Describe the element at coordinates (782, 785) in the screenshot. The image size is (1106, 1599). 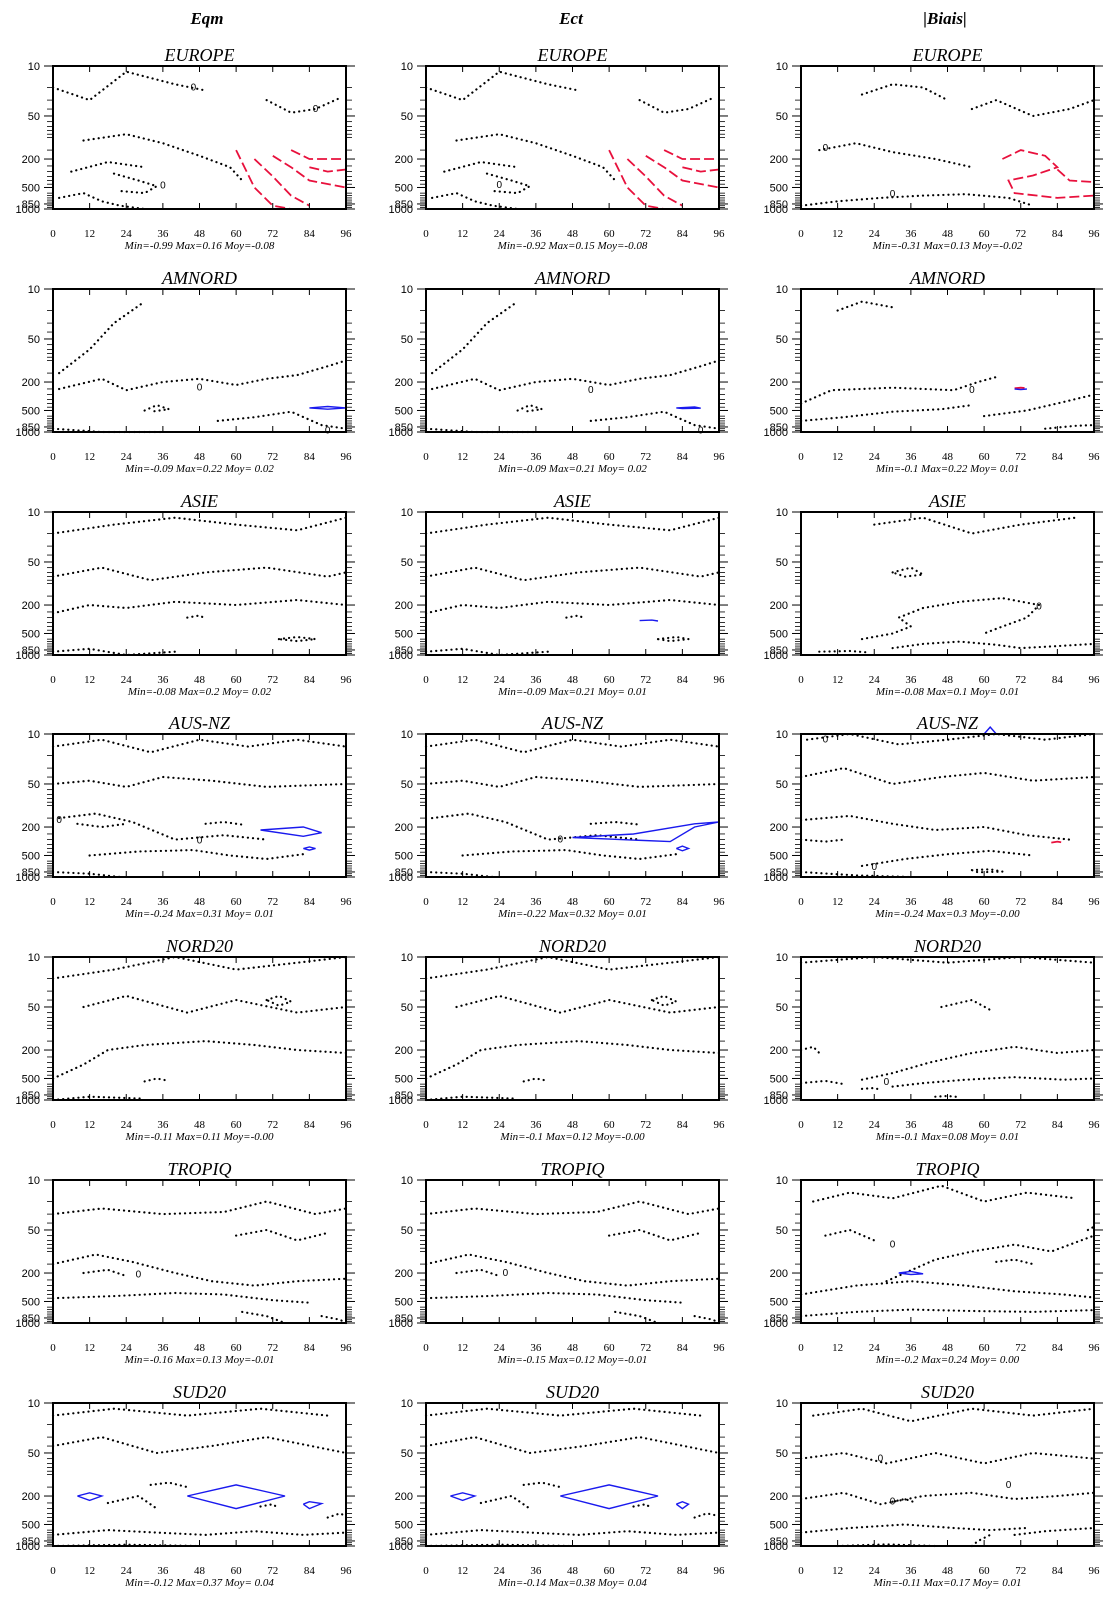
I see `y-tick-label: 50` at that location.